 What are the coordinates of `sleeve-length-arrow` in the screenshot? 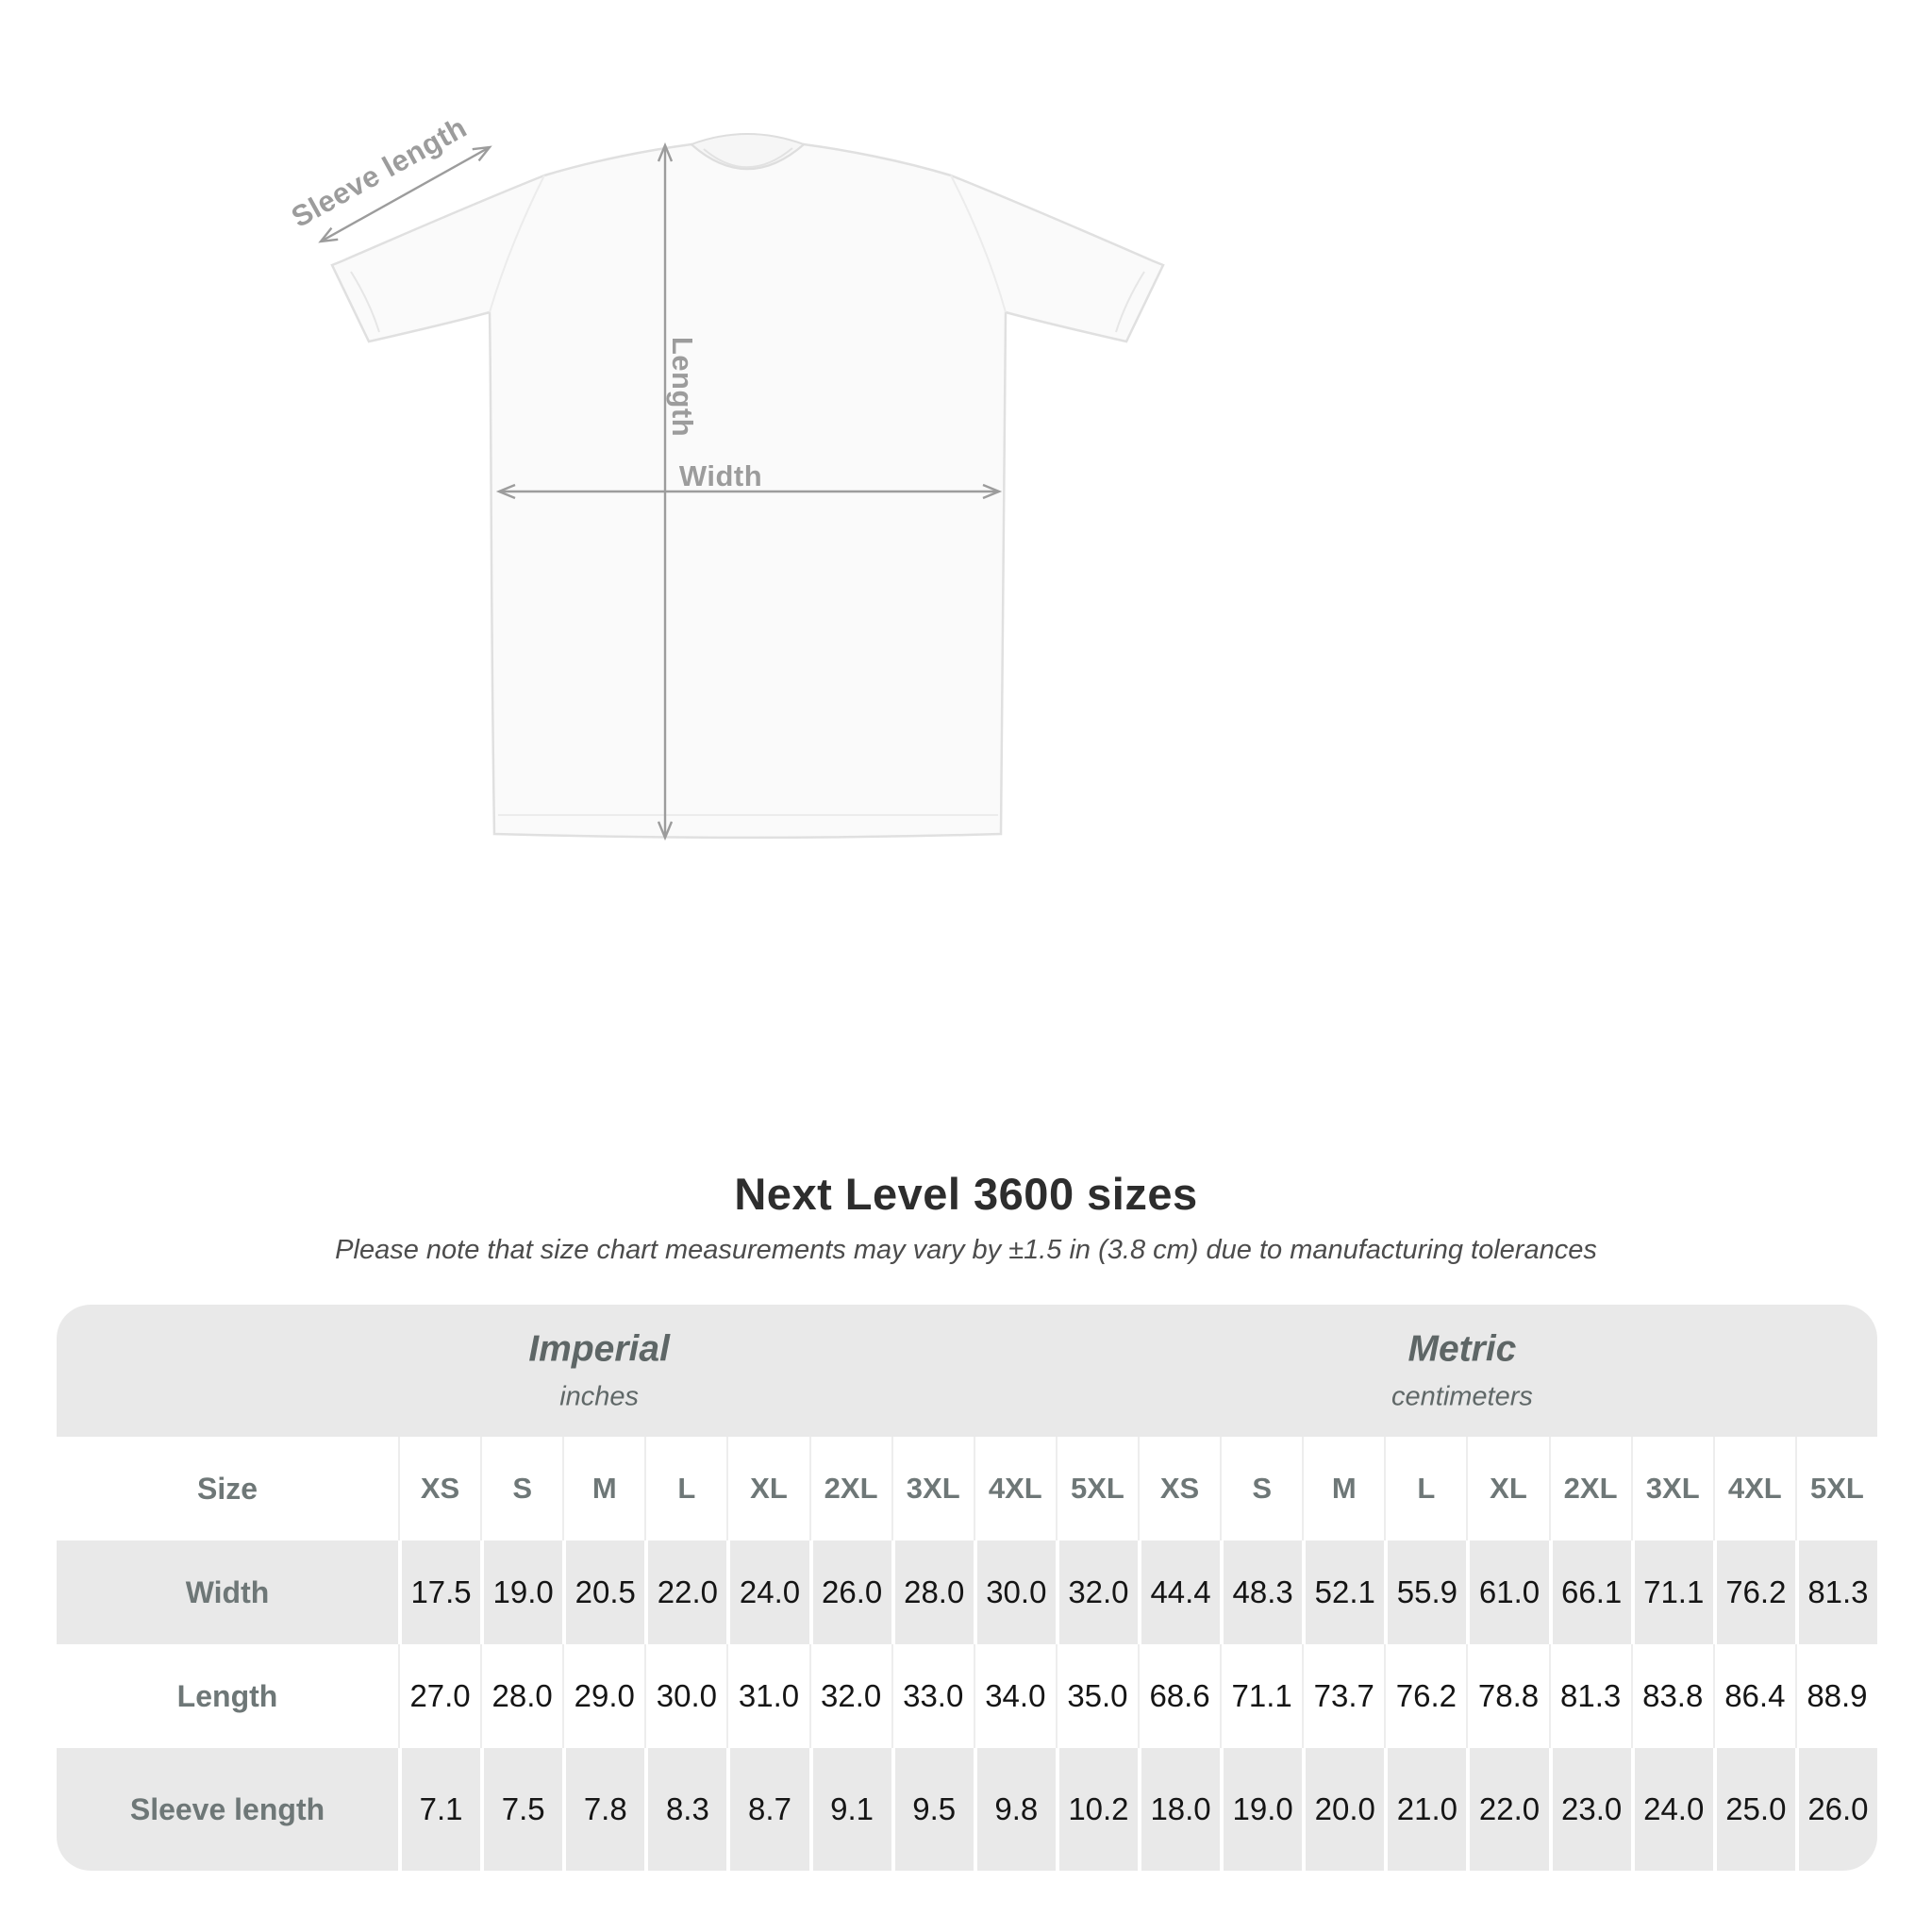 It's located at (405, 194).